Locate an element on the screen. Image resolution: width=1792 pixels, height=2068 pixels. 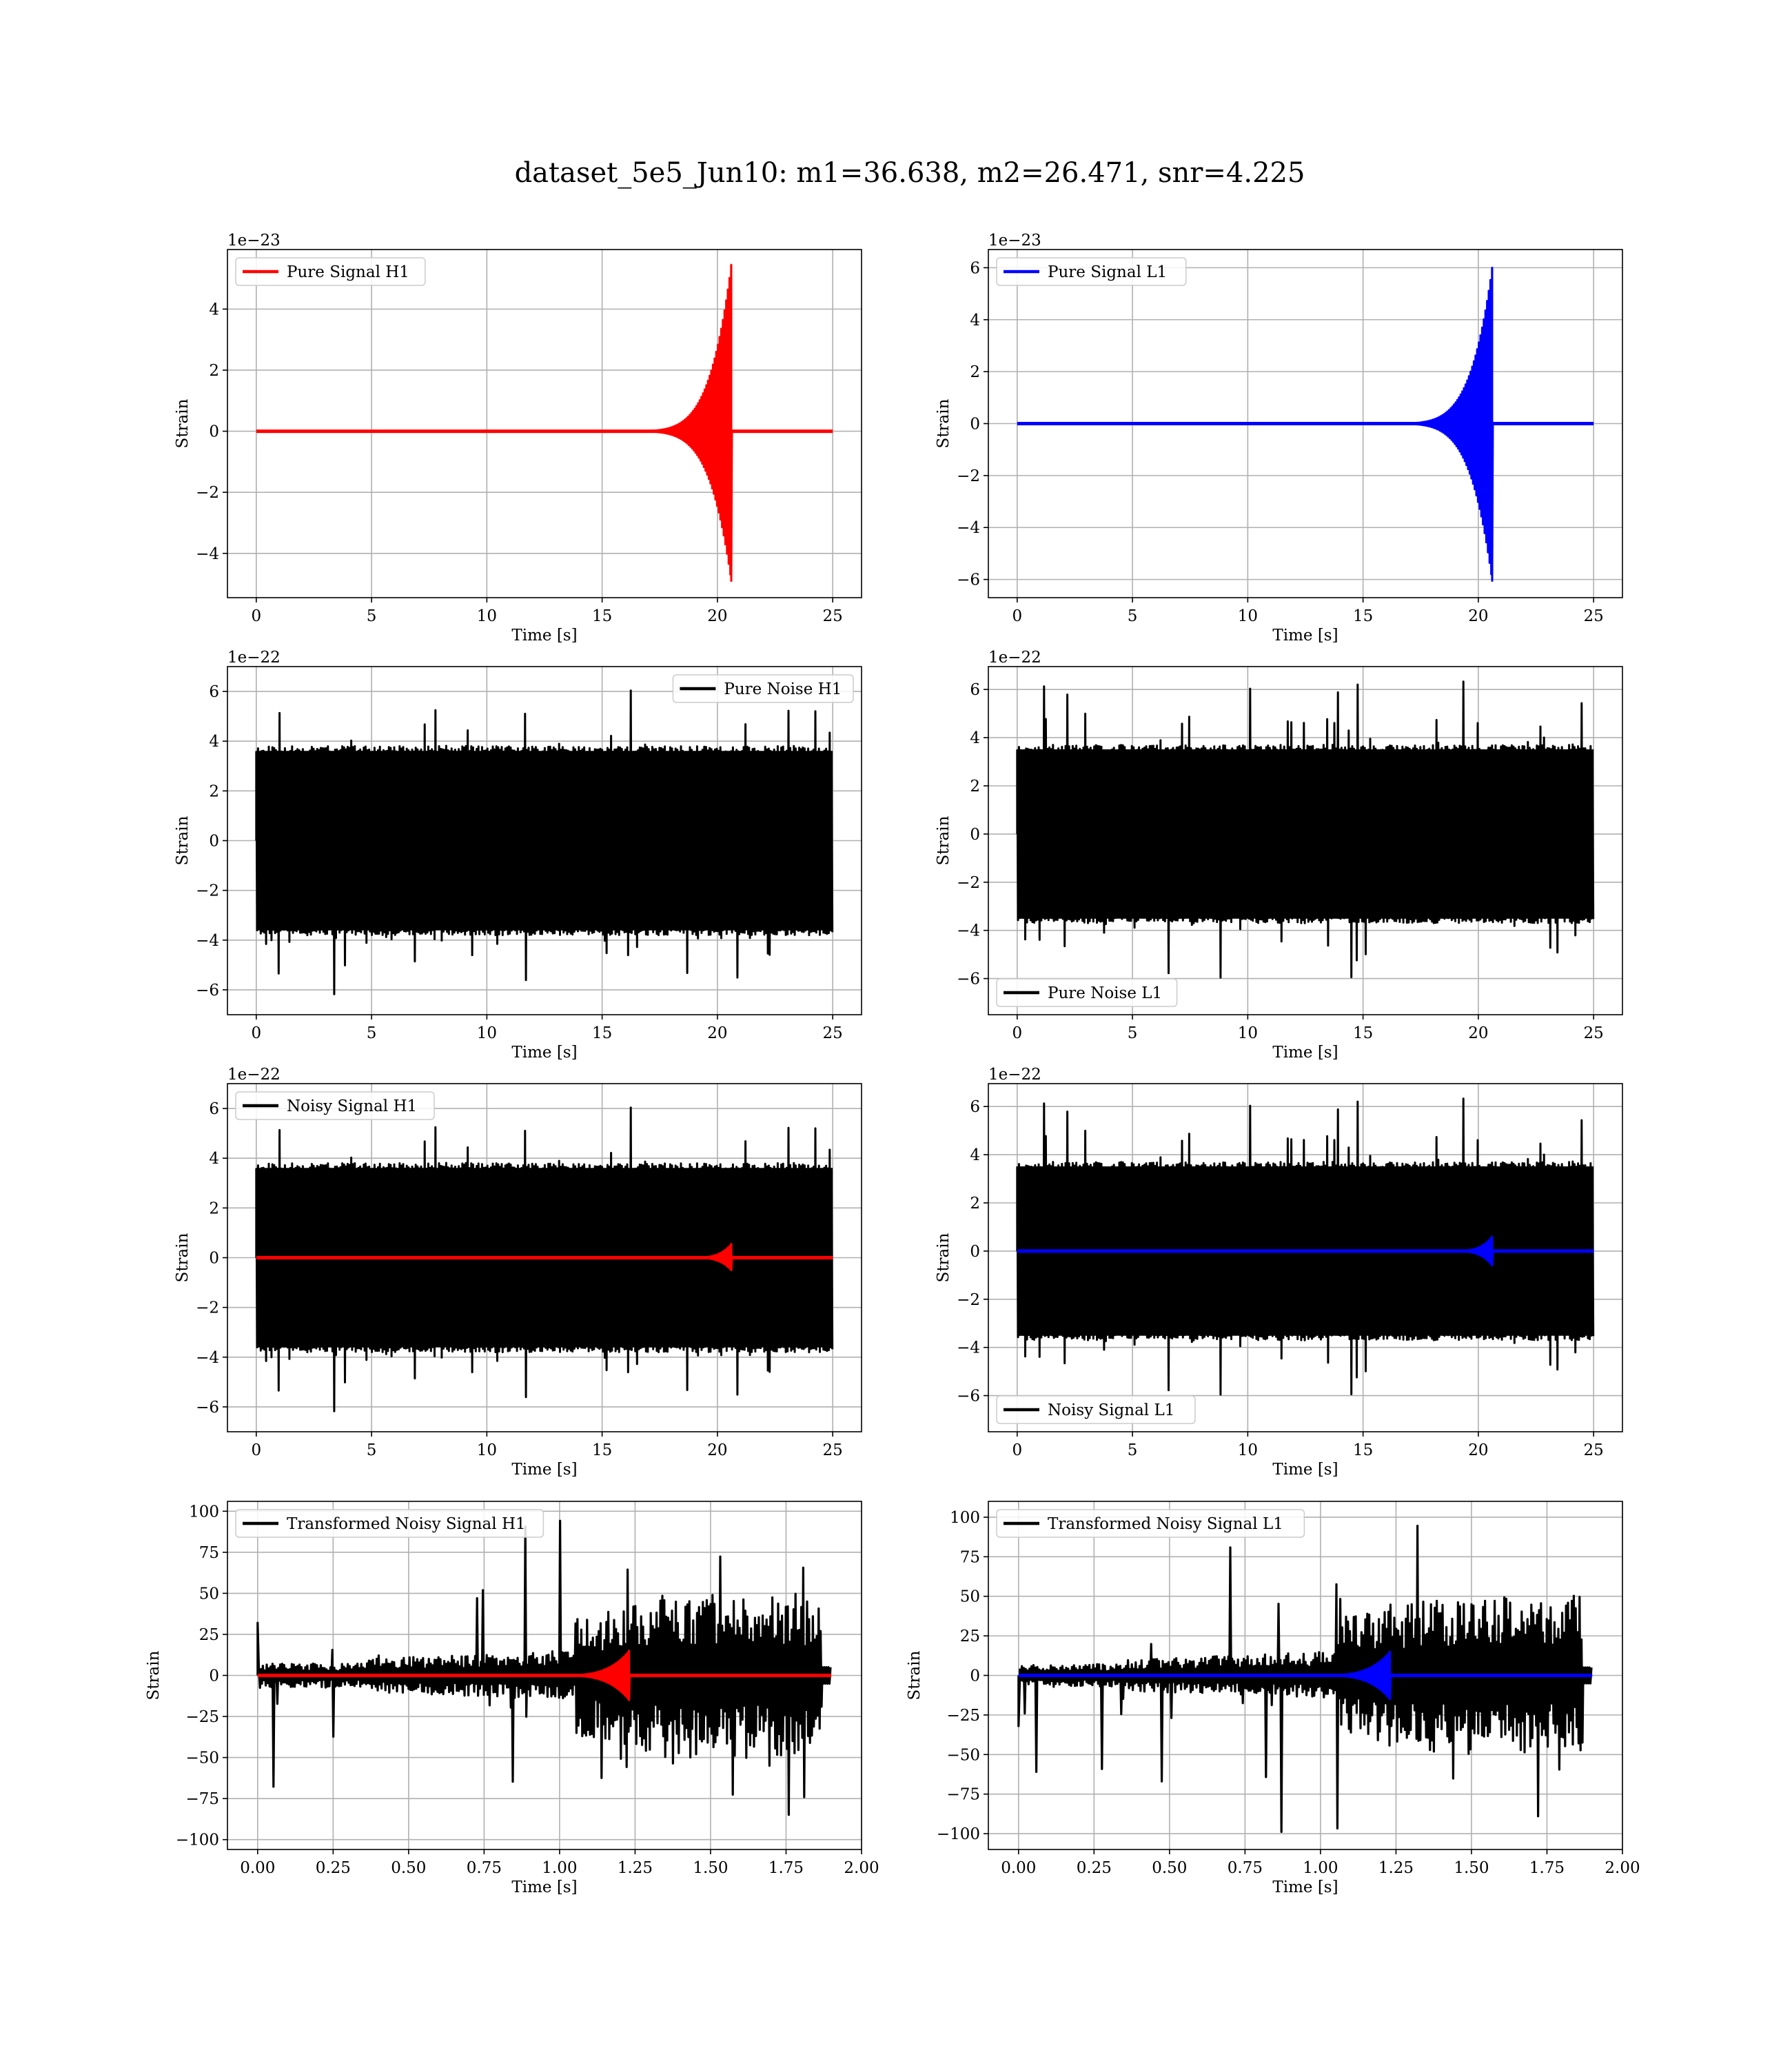
x-tick-label: 0.00 is located at coordinates (1018, 1868).